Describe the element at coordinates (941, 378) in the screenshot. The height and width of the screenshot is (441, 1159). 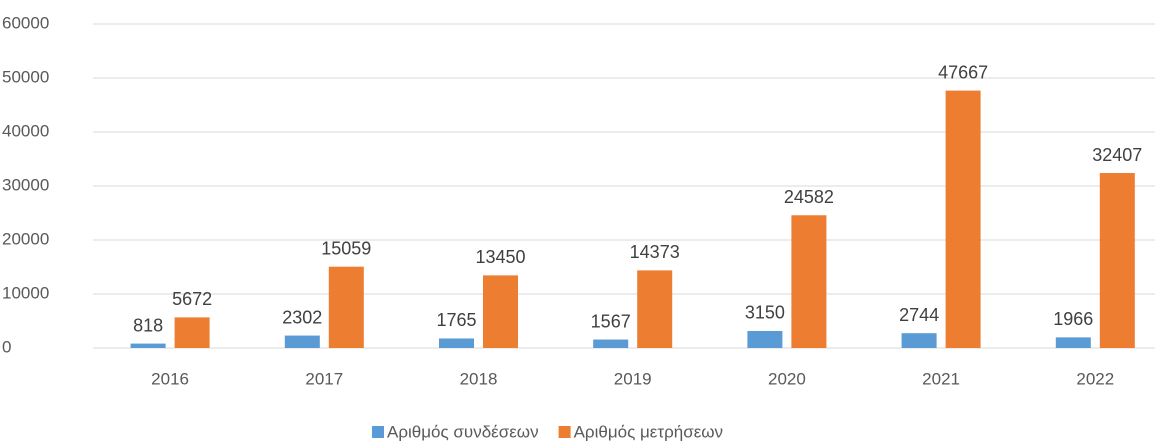
I see `x-tick-label: 2021` at that location.